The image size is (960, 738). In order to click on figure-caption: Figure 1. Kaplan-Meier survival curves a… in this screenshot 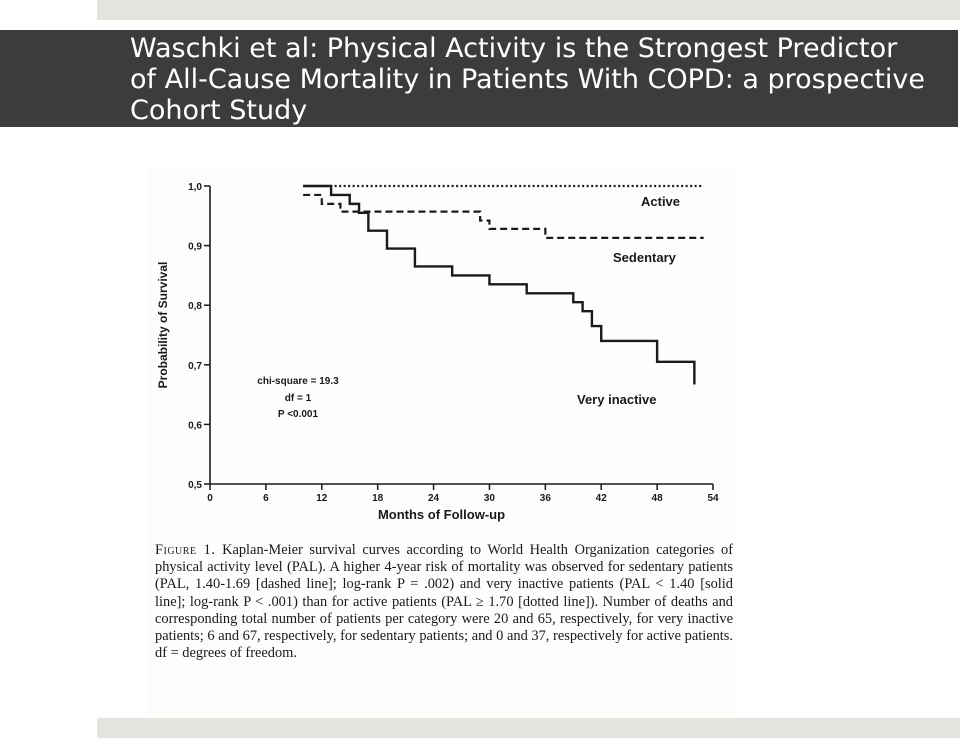, I will do `click(444, 602)`.